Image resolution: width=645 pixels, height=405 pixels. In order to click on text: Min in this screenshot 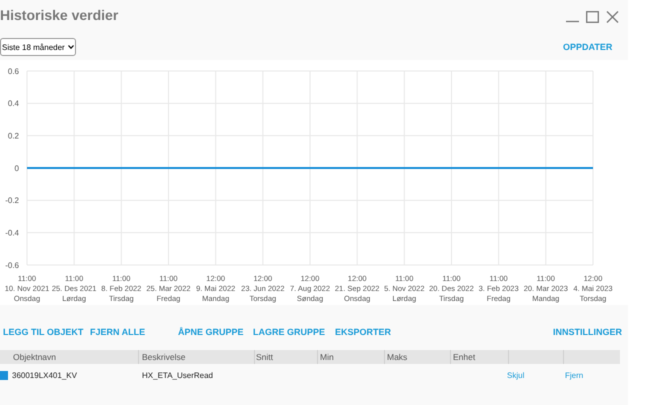, I will do `click(327, 357)`.